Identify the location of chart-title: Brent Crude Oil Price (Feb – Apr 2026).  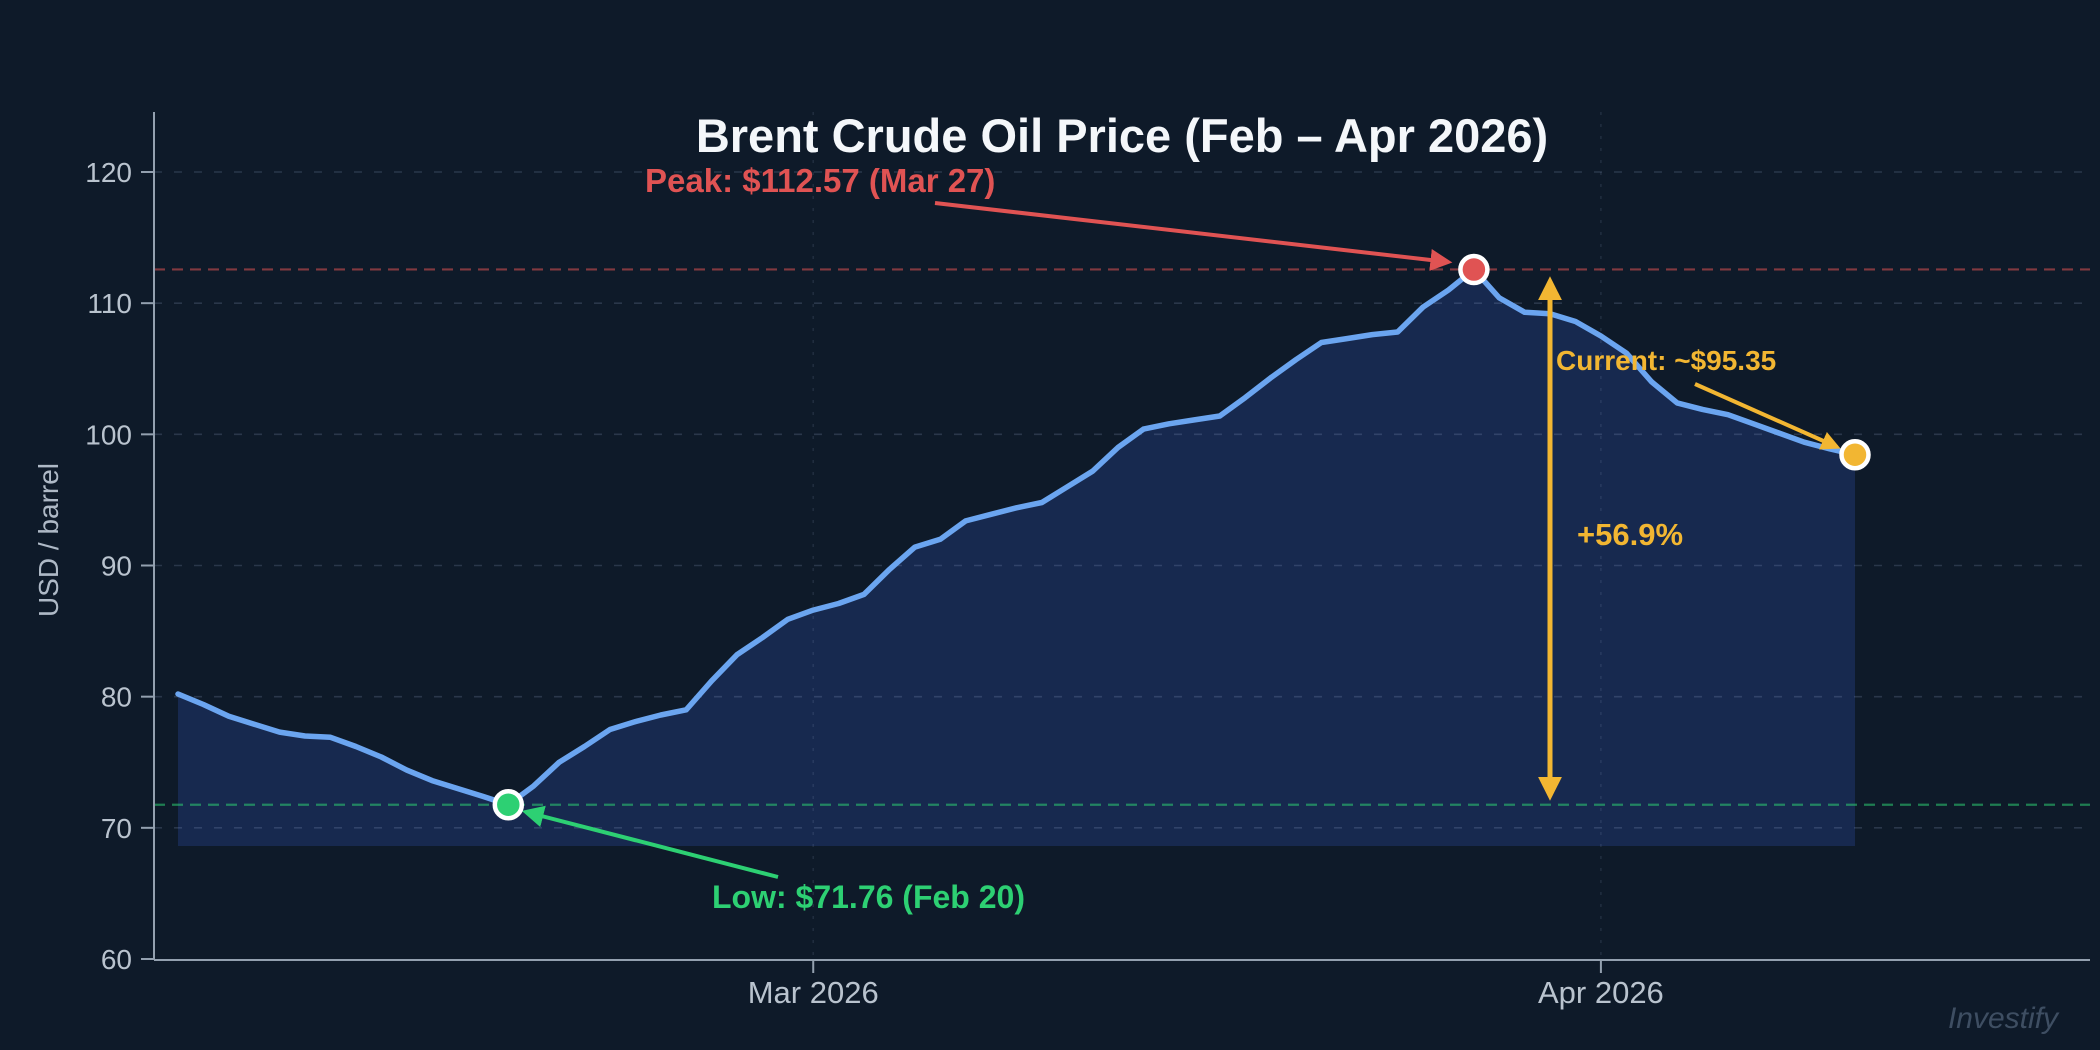
(1122, 135).